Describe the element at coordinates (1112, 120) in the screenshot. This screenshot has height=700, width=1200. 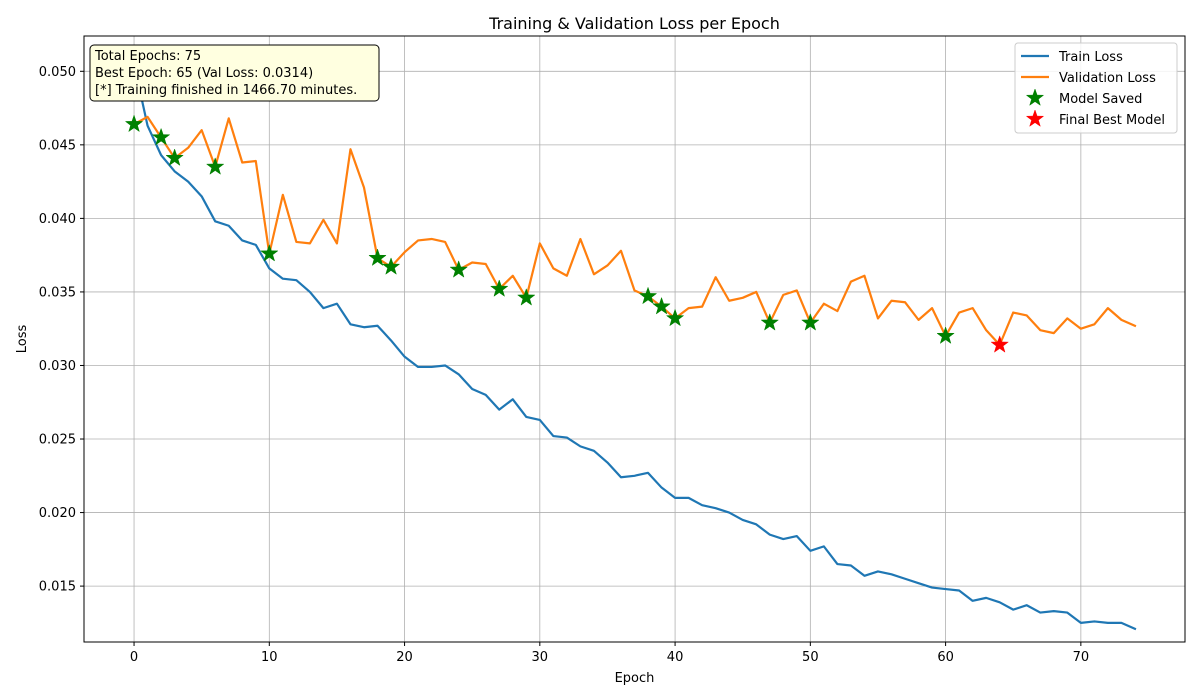
I see `legend-label: Final Best Model` at that location.